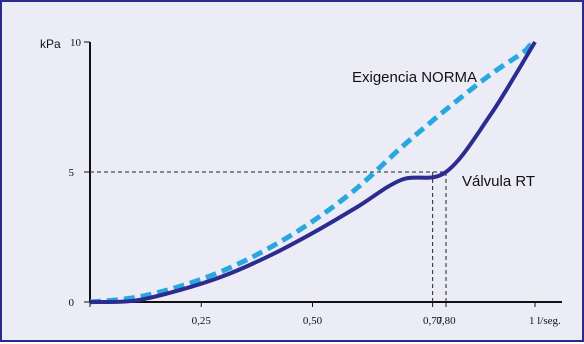 The width and height of the screenshot is (584, 344). Describe the element at coordinates (433, 321) in the screenshot. I see `x-tick-label: 0,77` at that location.